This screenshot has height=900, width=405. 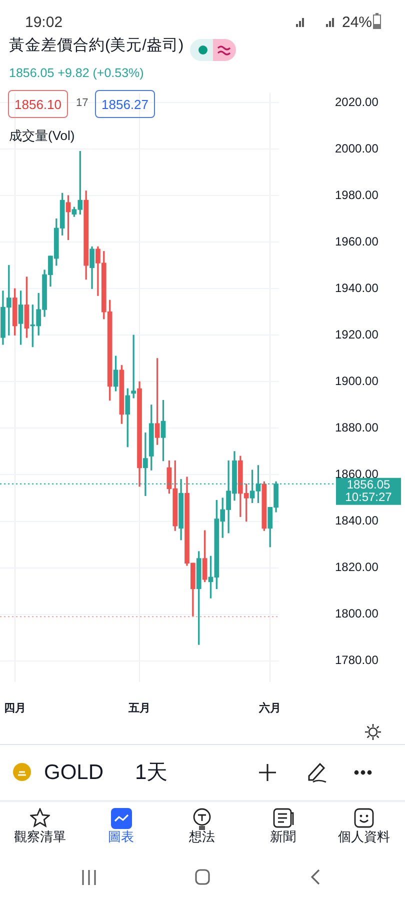 What do you see at coordinates (151, 772) in the screenshot?
I see `text: 1天` at bounding box center [151, 772].